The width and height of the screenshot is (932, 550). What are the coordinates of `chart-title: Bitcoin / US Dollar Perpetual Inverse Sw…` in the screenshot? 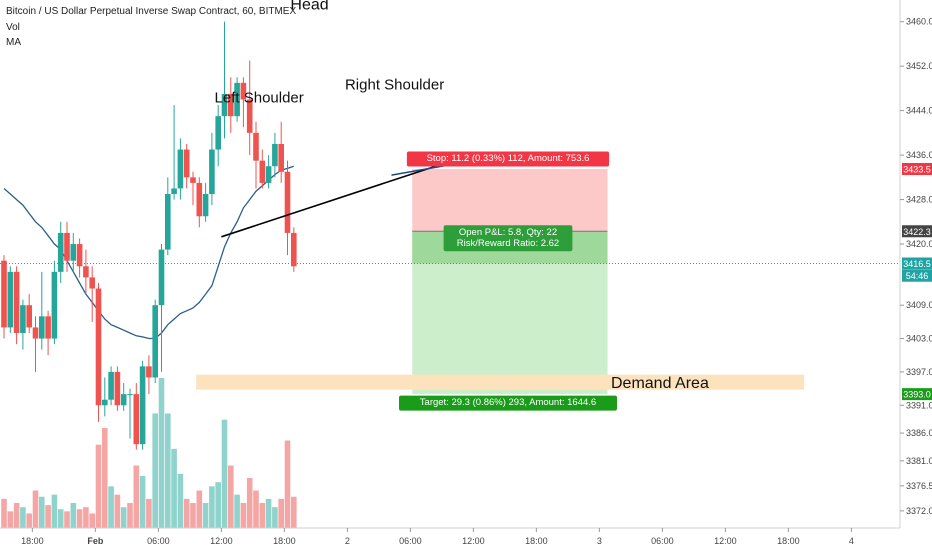 It's located at (151, 11).